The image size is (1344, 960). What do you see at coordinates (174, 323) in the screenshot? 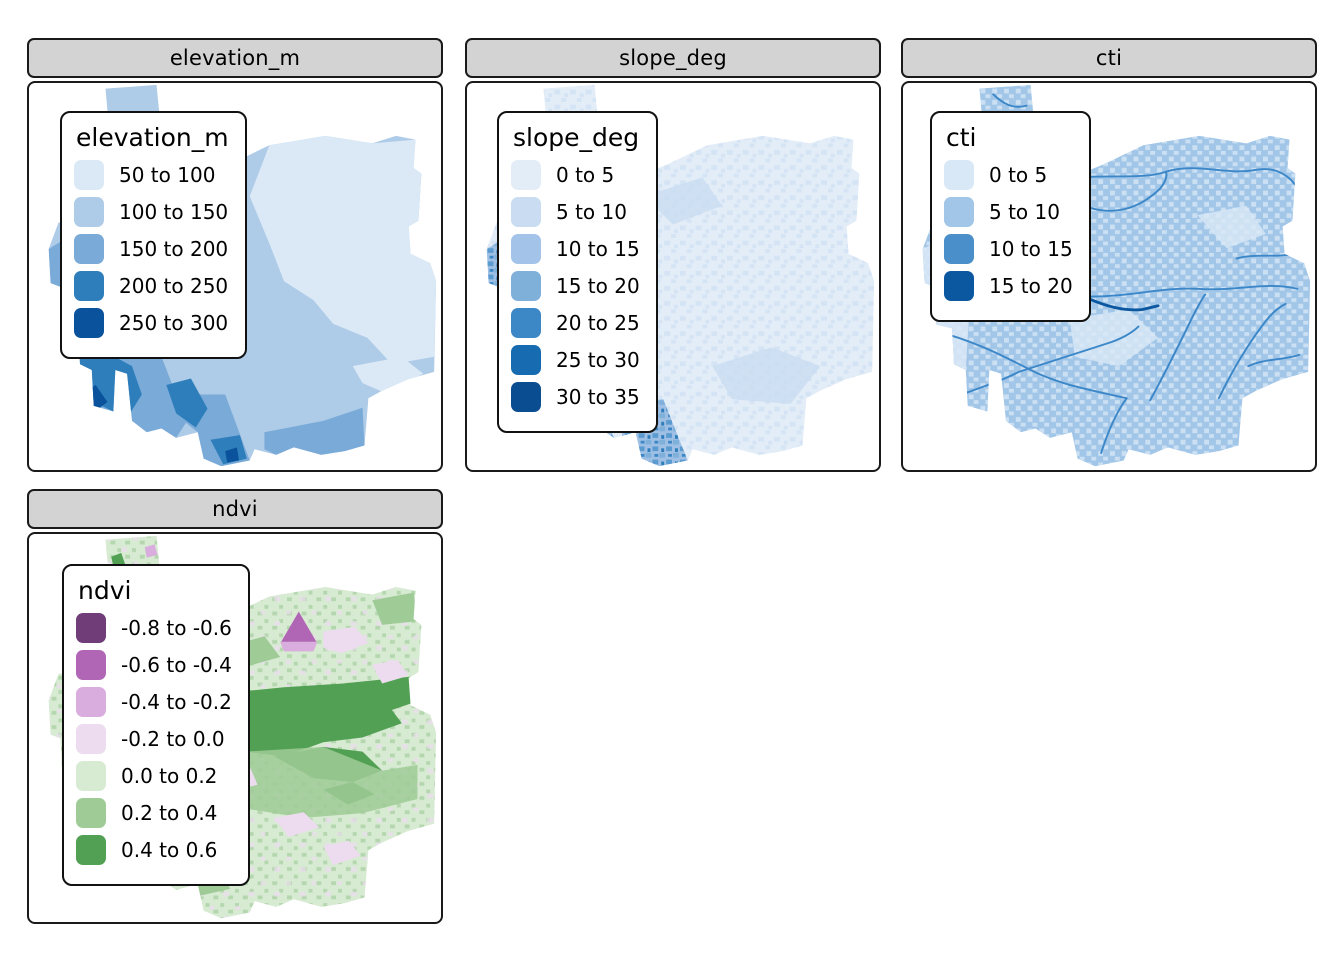
I see `legend-label: 250 to 300` at bounding box center [174, 323].